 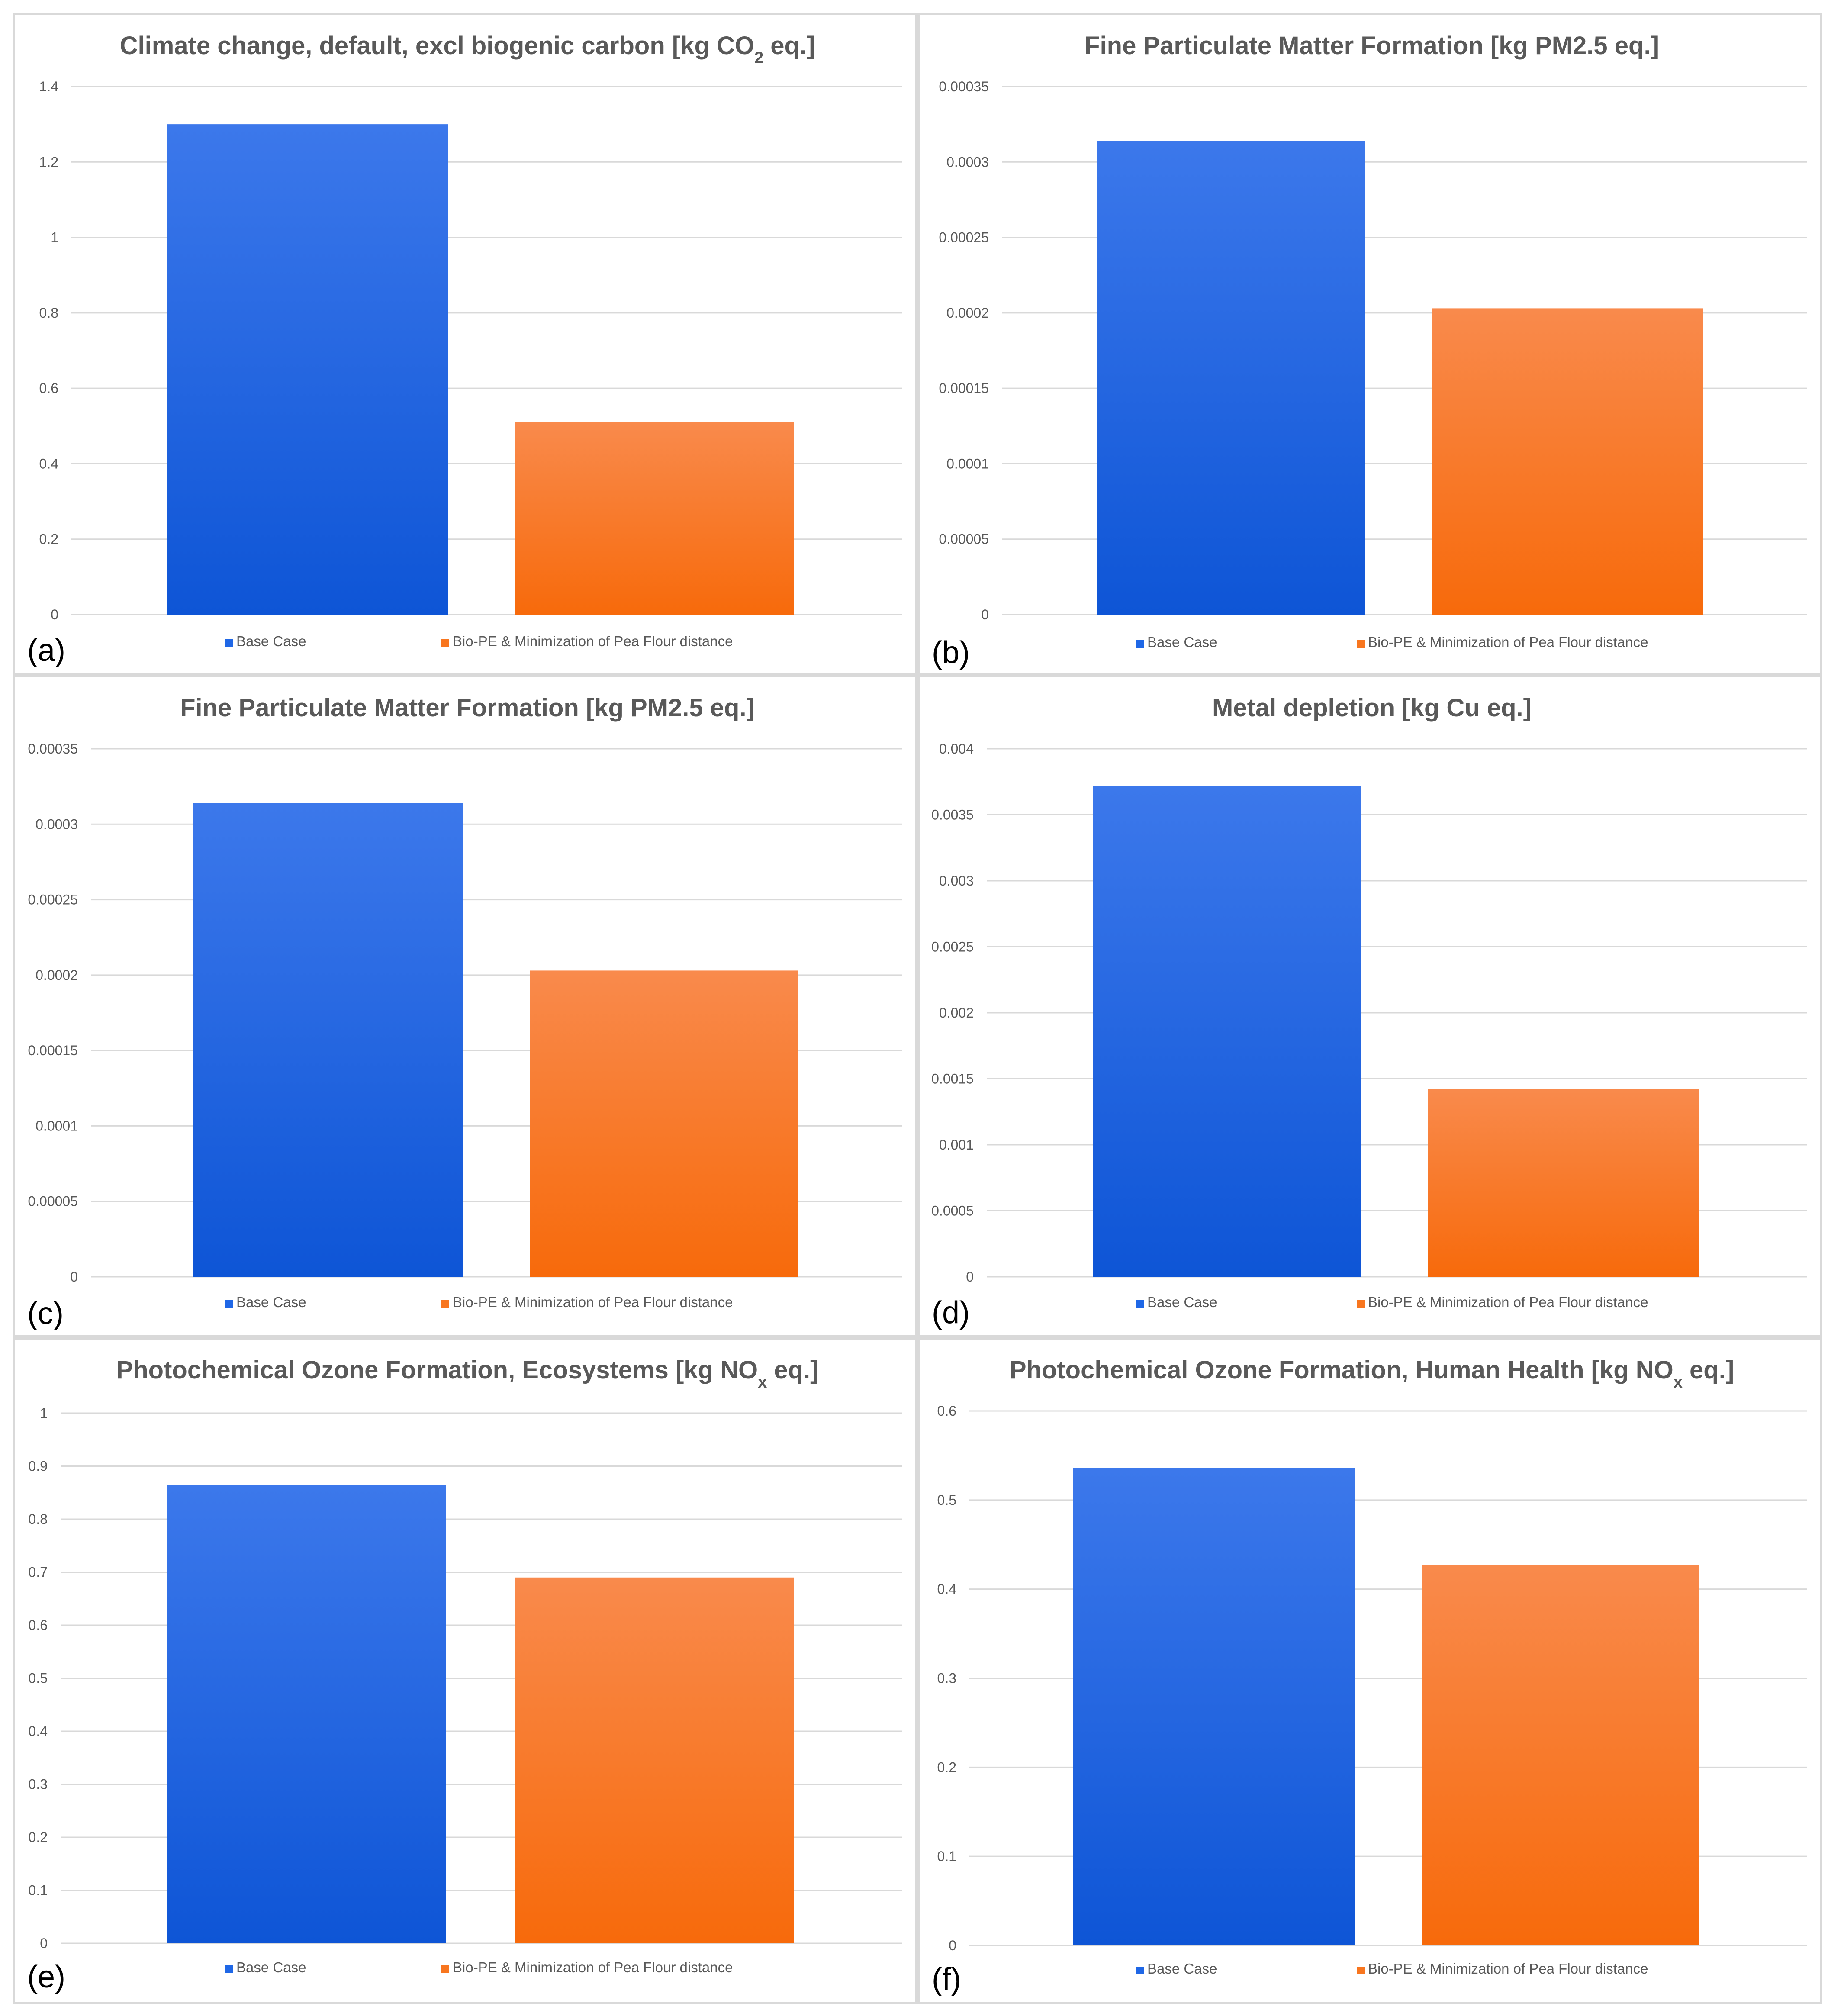 I want to click on y-tick-label: 0.0025, so click(x=953, y=947).